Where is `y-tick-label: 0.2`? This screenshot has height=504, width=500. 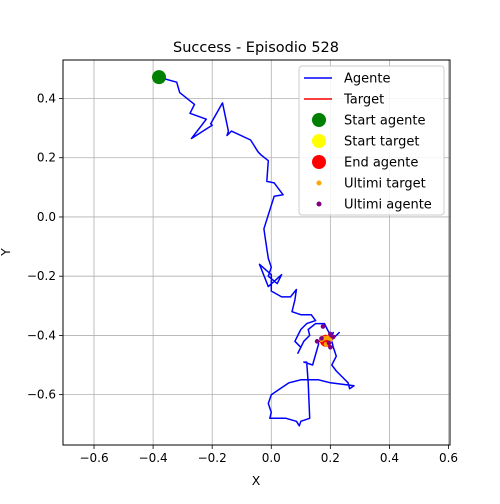 y-tick-label: 0.2 is located at coordinates (46, 158).